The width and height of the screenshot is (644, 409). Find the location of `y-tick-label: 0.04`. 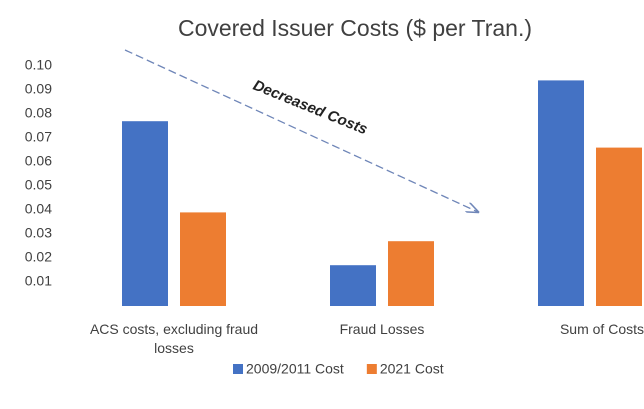

y-tick-label: 0.04 is located at coordinates (38, 209).